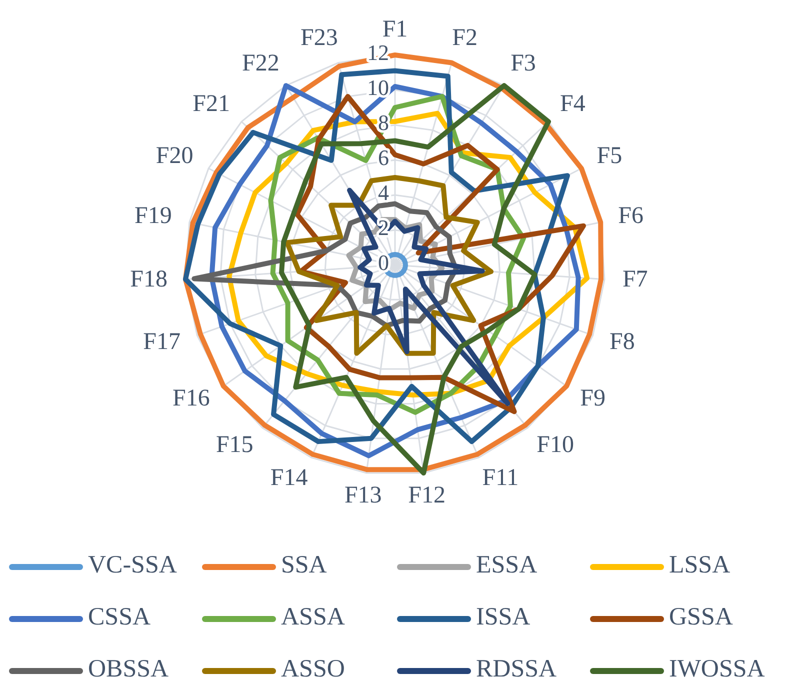 The image size is (788, 681). I want to click on spoke-label: F23, so click(319, 38).